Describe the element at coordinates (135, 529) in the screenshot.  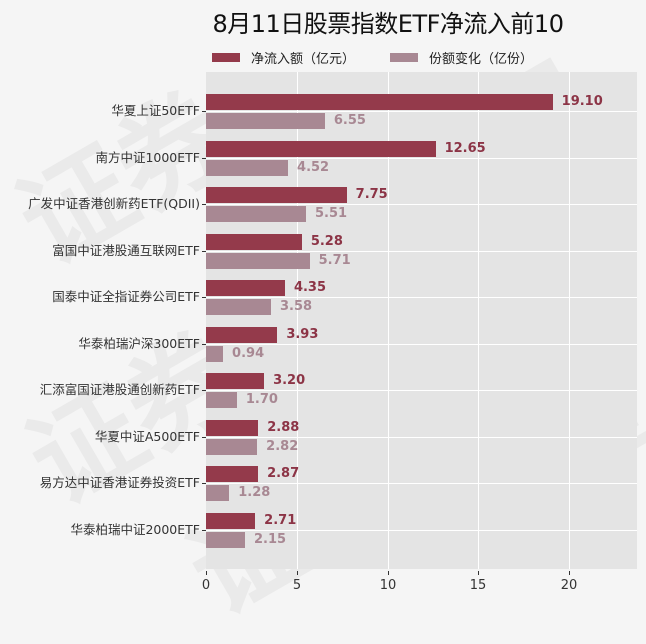
I see `category-label: 华泰柏瑞中证2000ETF` at that location.